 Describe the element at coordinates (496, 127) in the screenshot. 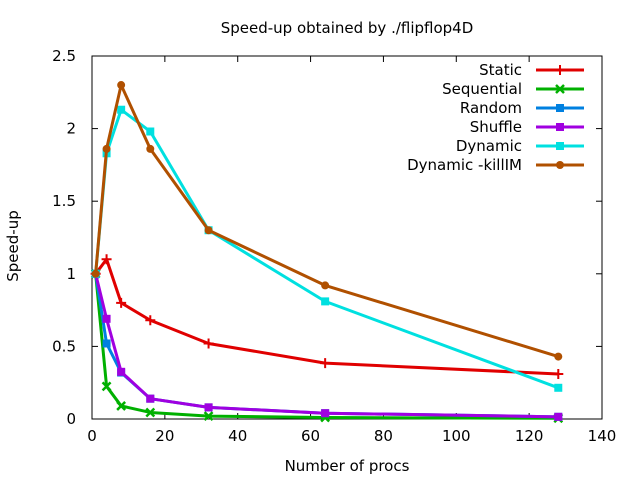

I see `legend-label: Shuffle` at that location.